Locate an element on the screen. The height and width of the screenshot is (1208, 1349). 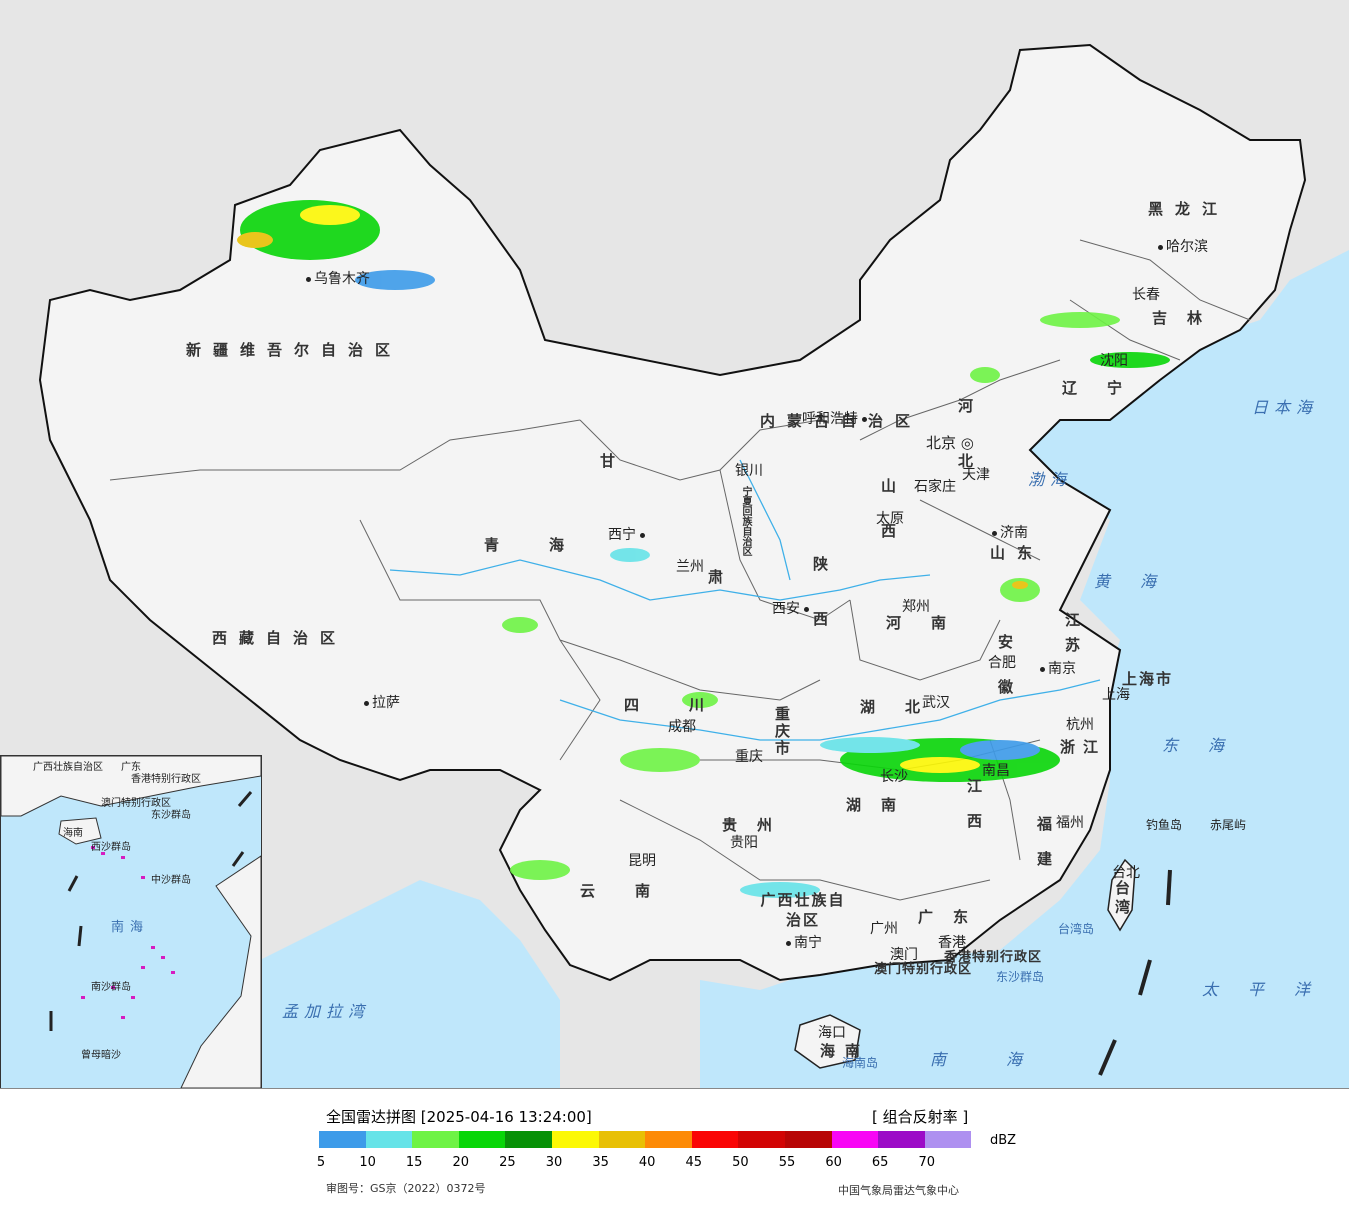
ocean-south is located at coordinates (410, 984).